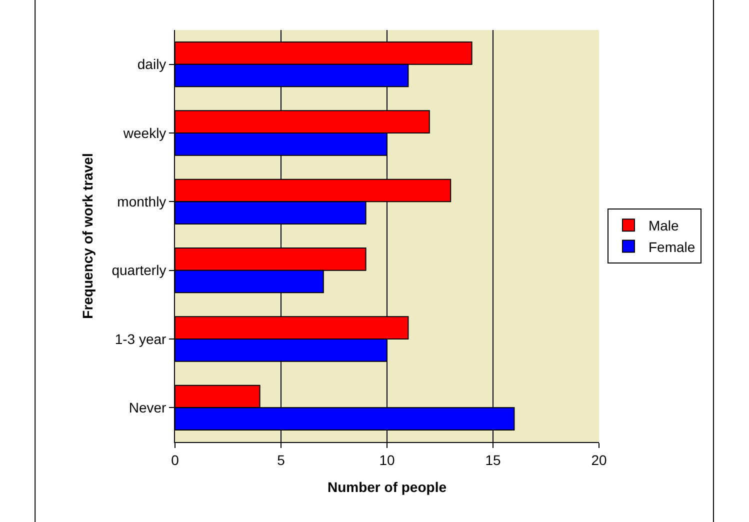  Describe the element at coordinates (140, 338) in the screenshot. I see `y-tick-label: 1-3 year` at that location.